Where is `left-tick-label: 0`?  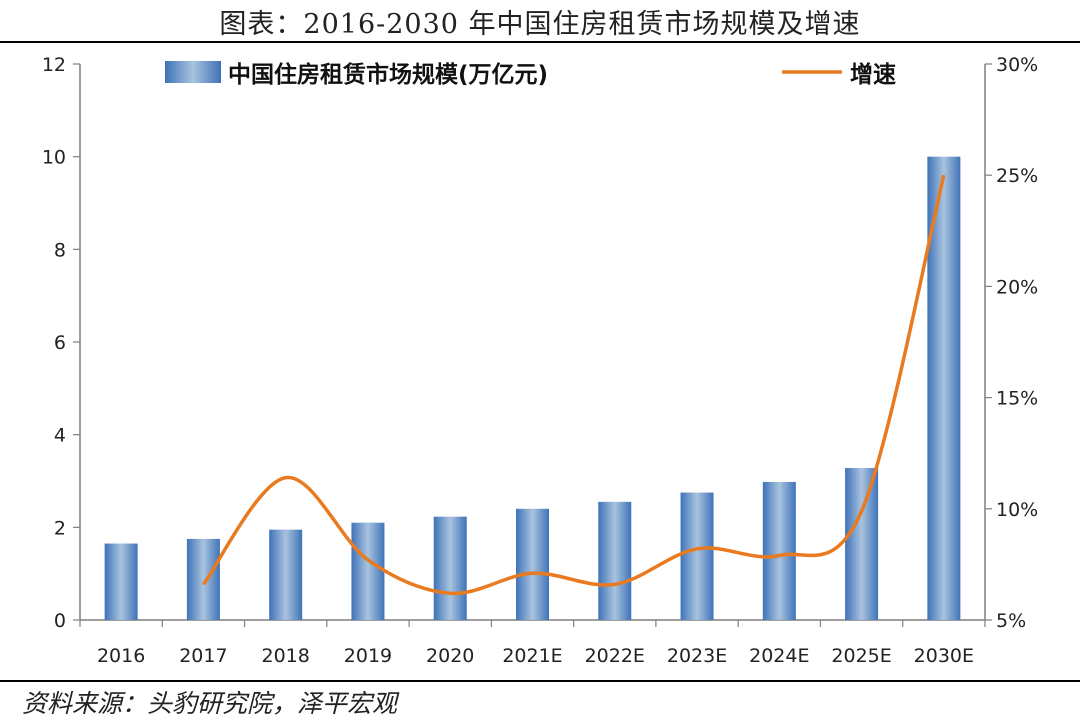
left-tick-label: 0 is located at coordinates (60, 621).